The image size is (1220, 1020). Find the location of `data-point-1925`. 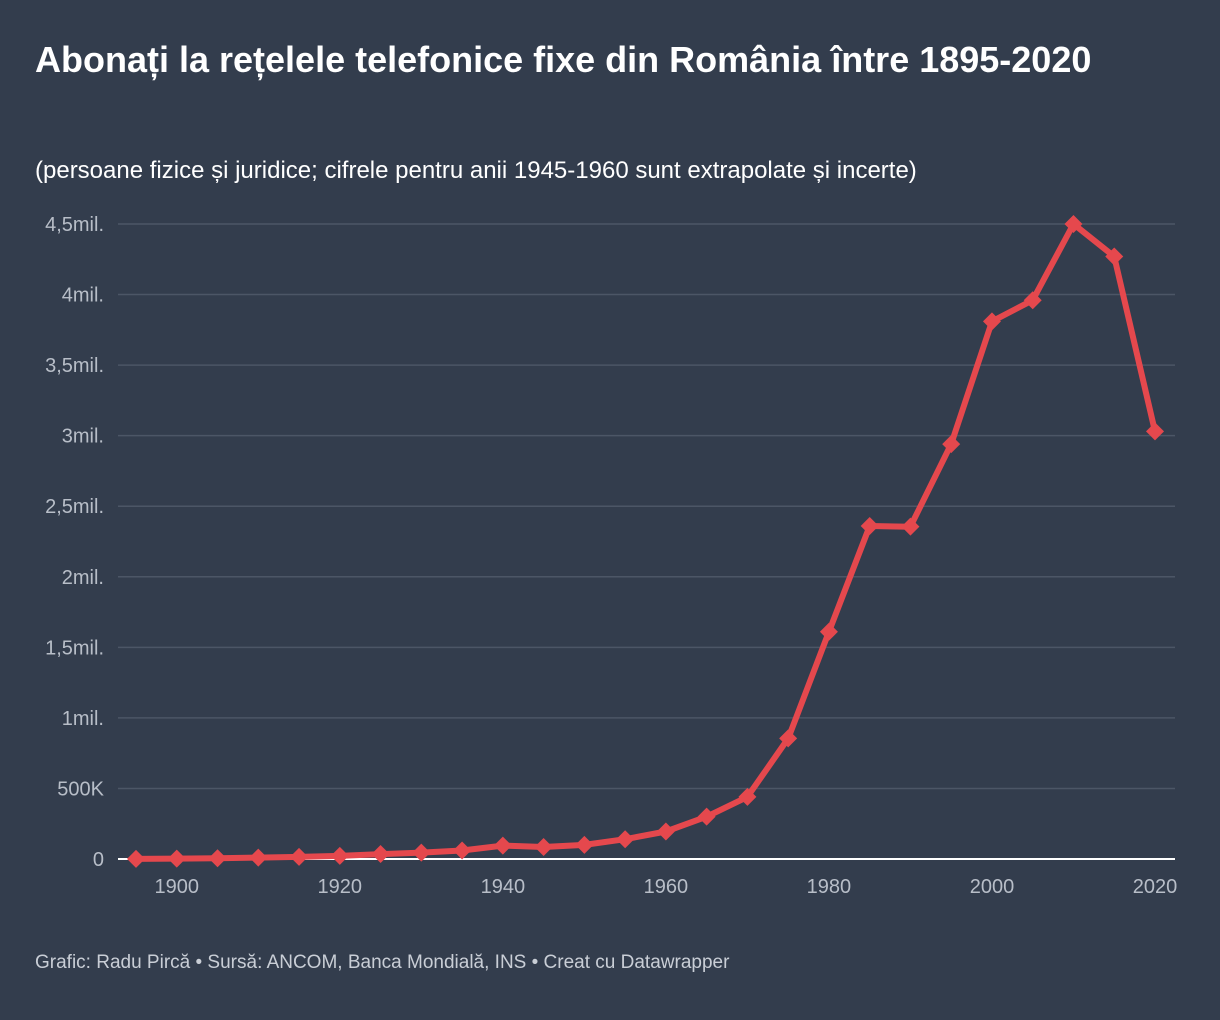

data-point-1925 is located at coordinates (380, 854).